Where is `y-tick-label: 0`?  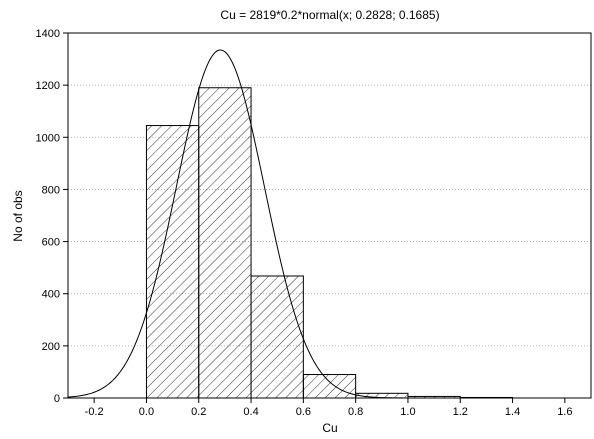
y-tick-label: 0 is located at coordinates (57, 399).